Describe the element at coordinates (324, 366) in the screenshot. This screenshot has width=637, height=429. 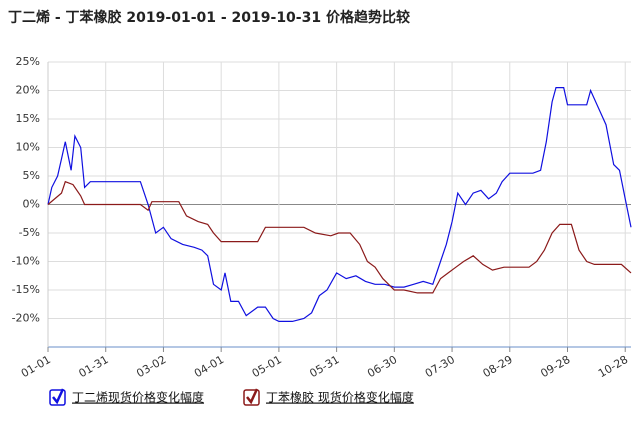
I see `x-tick-label: 05-31` at that location.